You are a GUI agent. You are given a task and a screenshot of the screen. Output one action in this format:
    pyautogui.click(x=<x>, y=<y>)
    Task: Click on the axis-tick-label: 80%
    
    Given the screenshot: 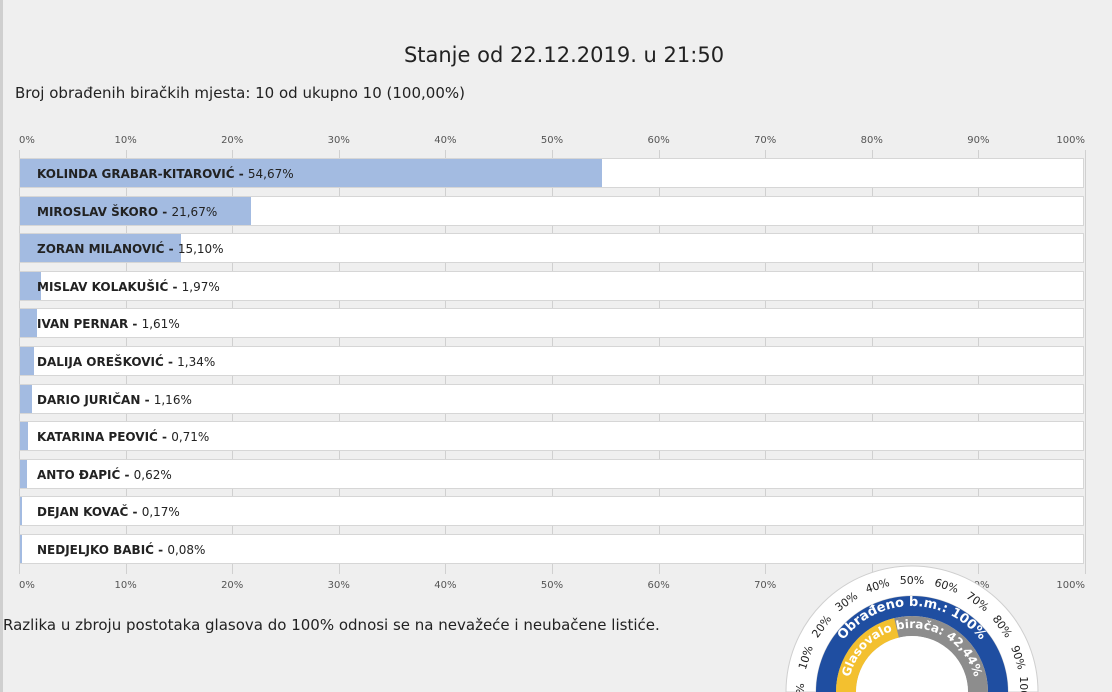 What is the action you would take?
    pyautogui.click(x=871, y=140)
    